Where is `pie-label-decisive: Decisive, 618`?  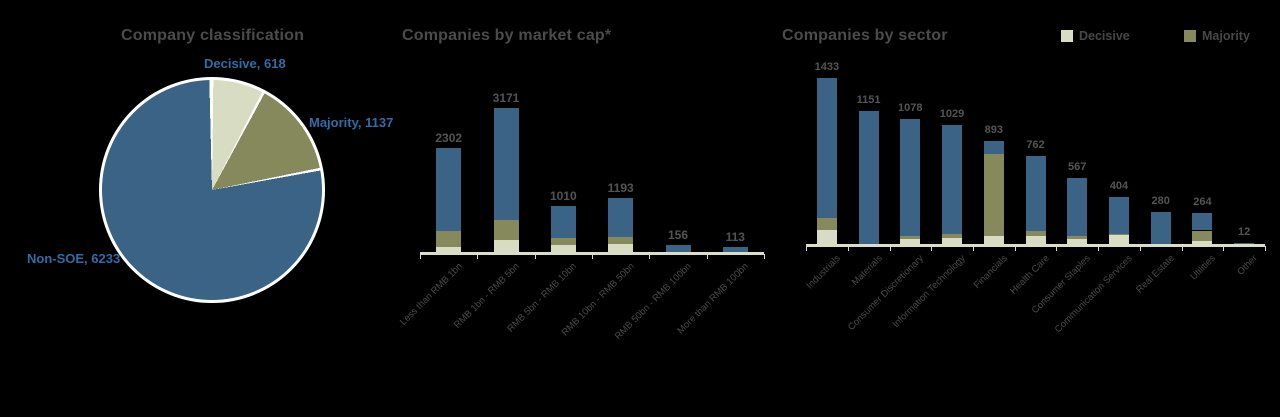
pie-label-decisive: Decisive, 618 is located at coordinates (245, 63).